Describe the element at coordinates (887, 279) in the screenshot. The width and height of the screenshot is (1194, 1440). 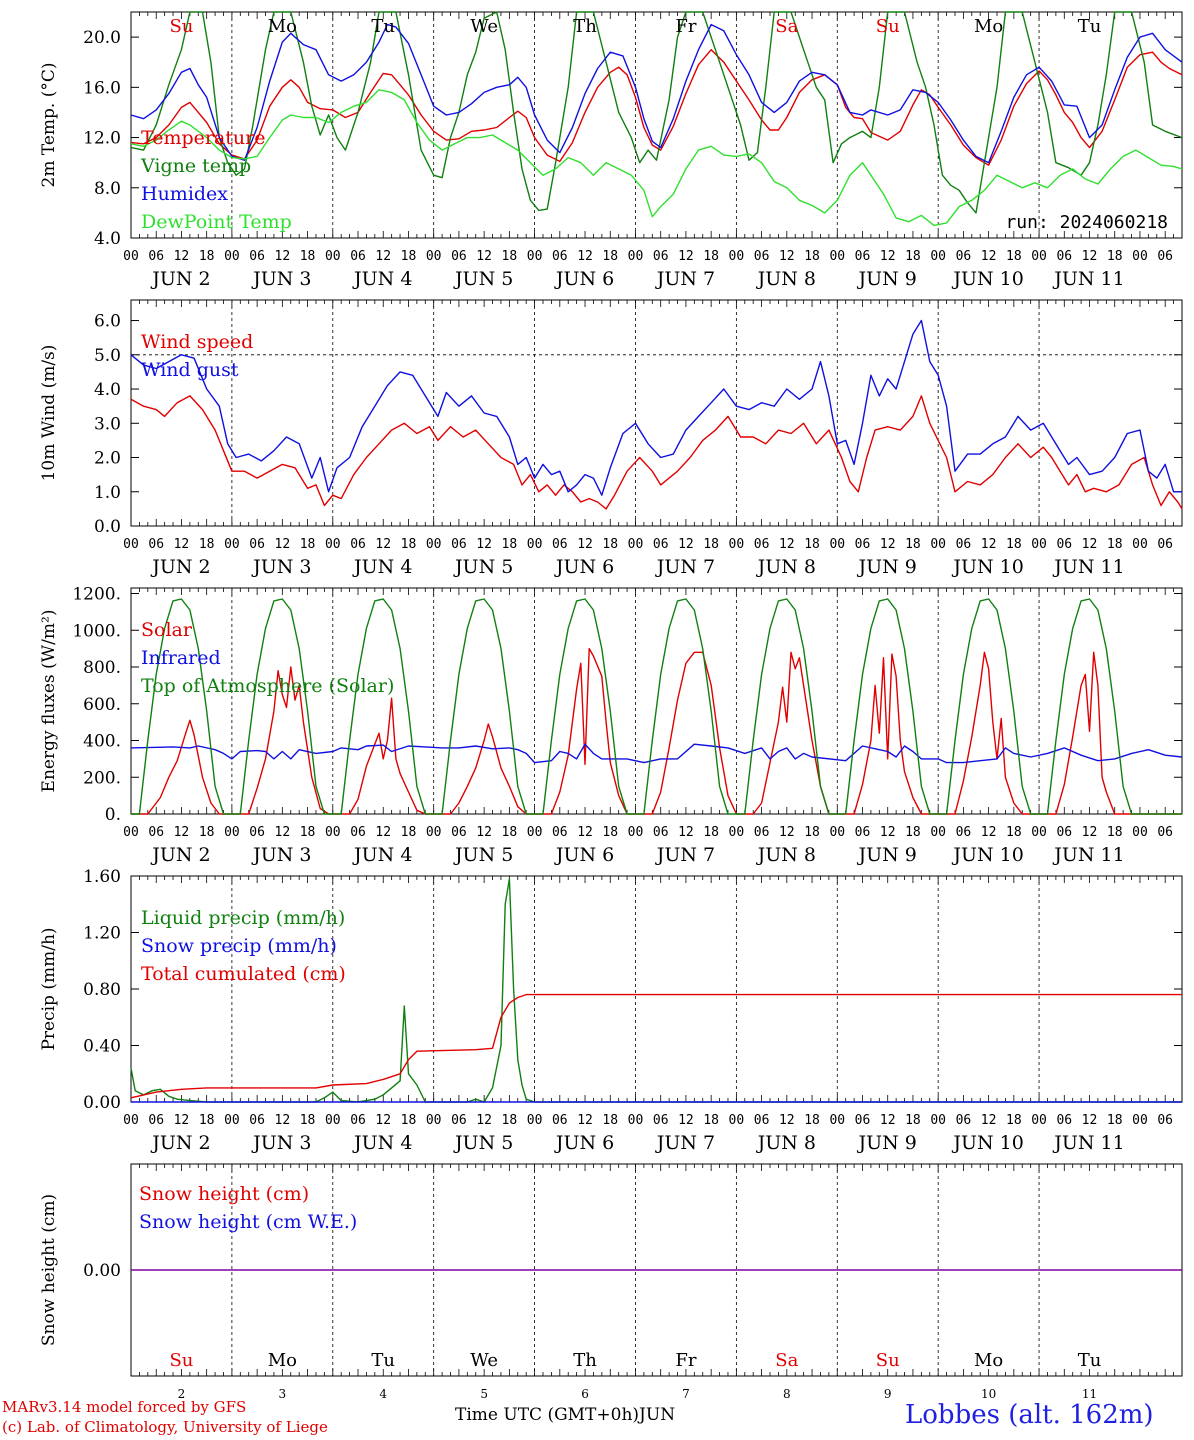
I see `date-label: JUN 9` at that location.